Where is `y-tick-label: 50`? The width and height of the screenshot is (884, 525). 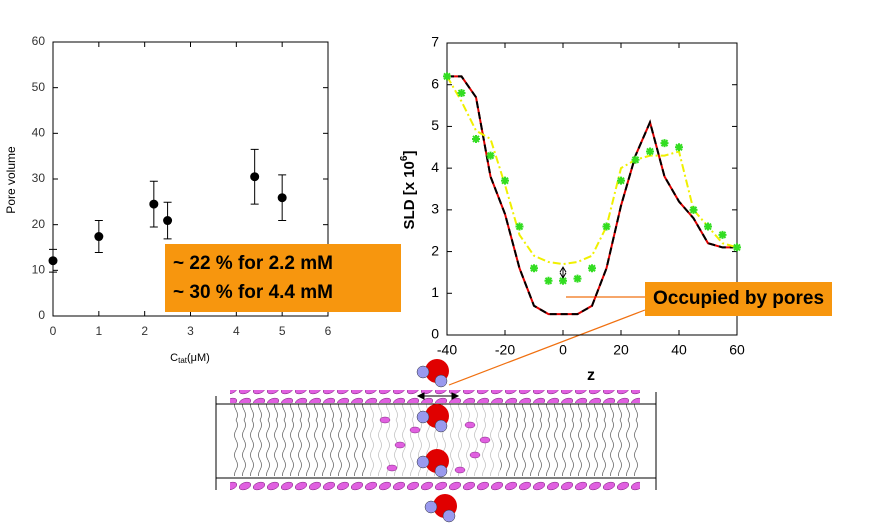
y-tick-label: 50 is located at coordinates (39, 87).